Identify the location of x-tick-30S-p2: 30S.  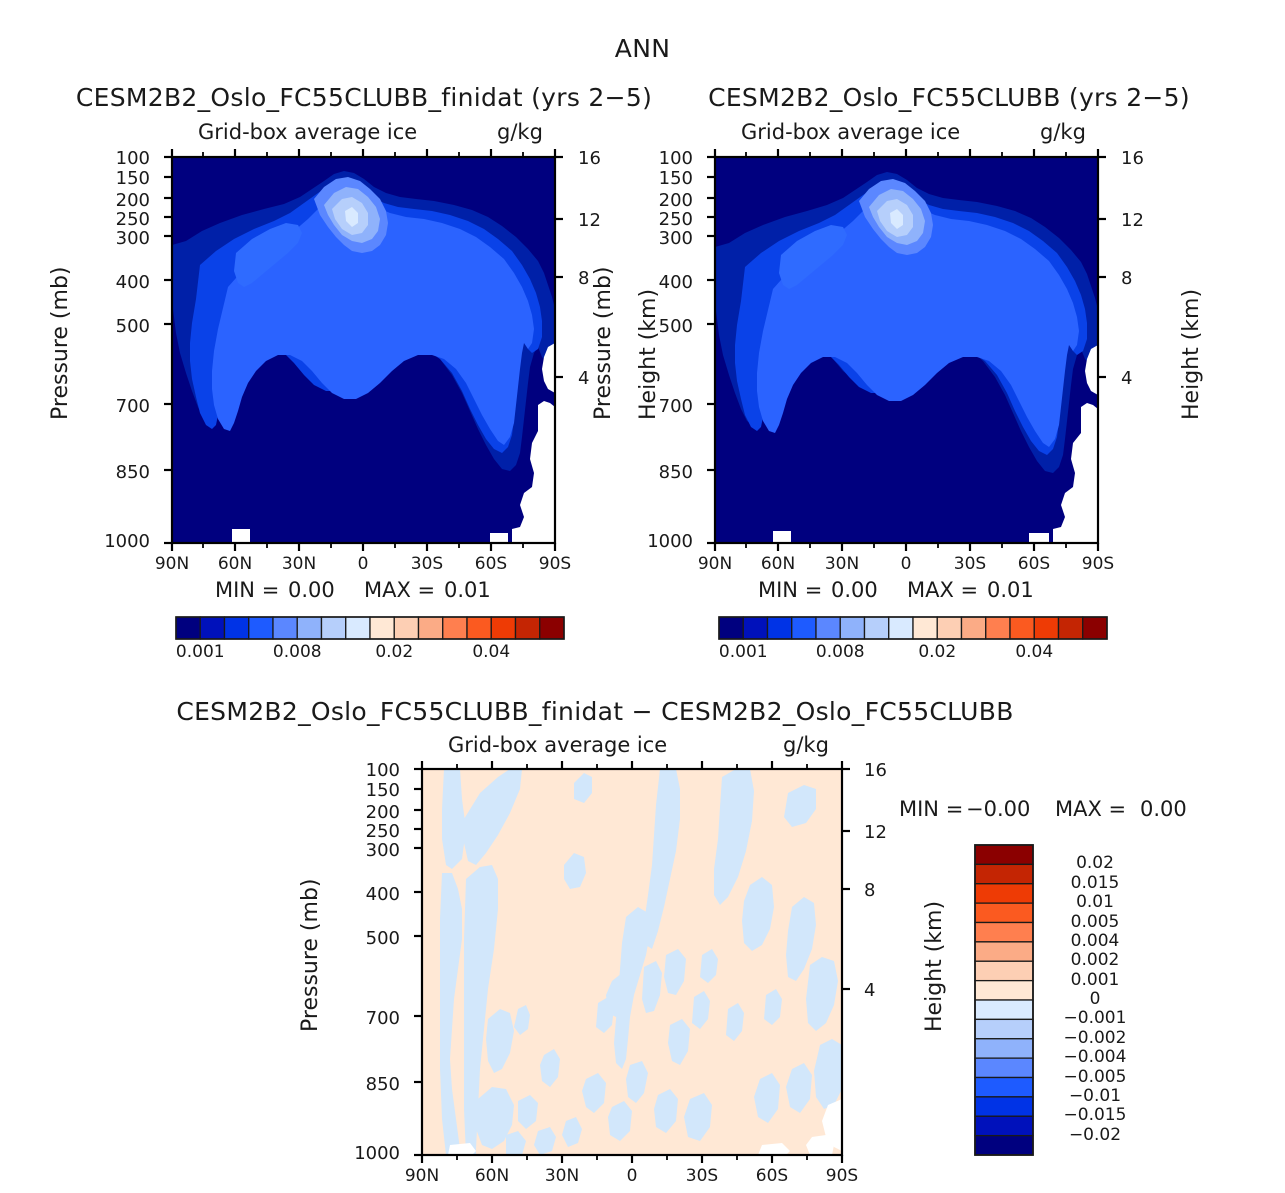
(970, 564).